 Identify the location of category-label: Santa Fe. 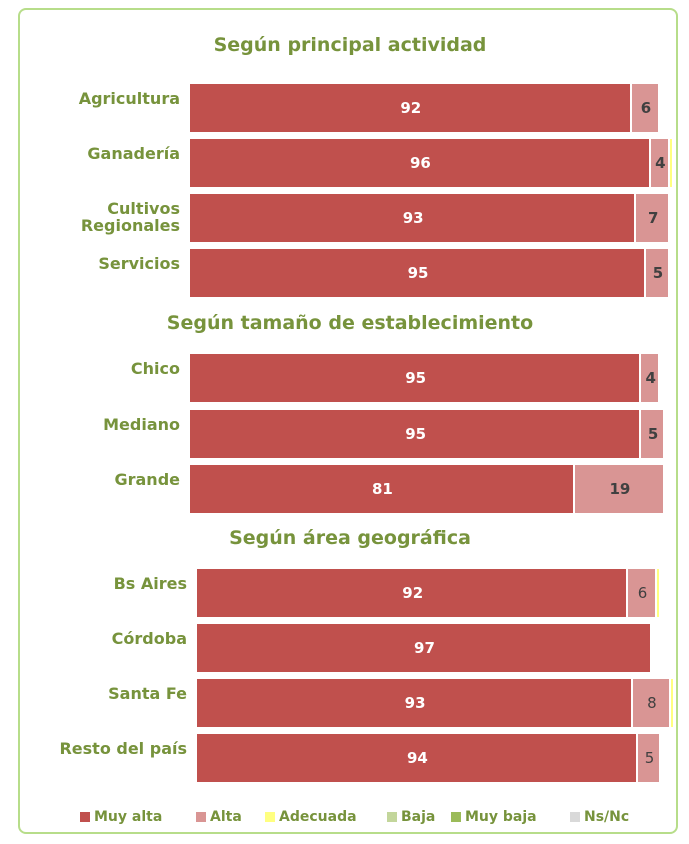
(147, 693).